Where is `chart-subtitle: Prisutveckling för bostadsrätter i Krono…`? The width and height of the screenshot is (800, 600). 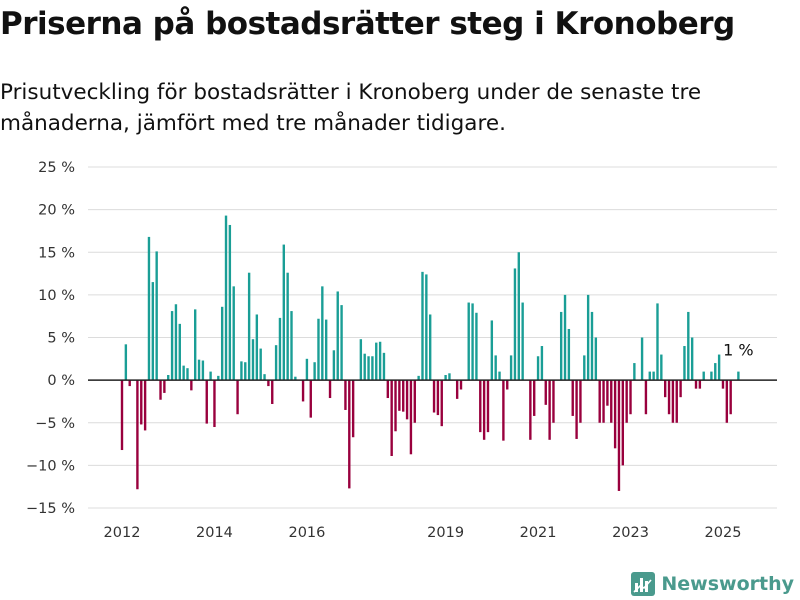
chart-subtitle: Prisutveckling för bostadsrätter i Krono… is located at coordinates (351, 108).